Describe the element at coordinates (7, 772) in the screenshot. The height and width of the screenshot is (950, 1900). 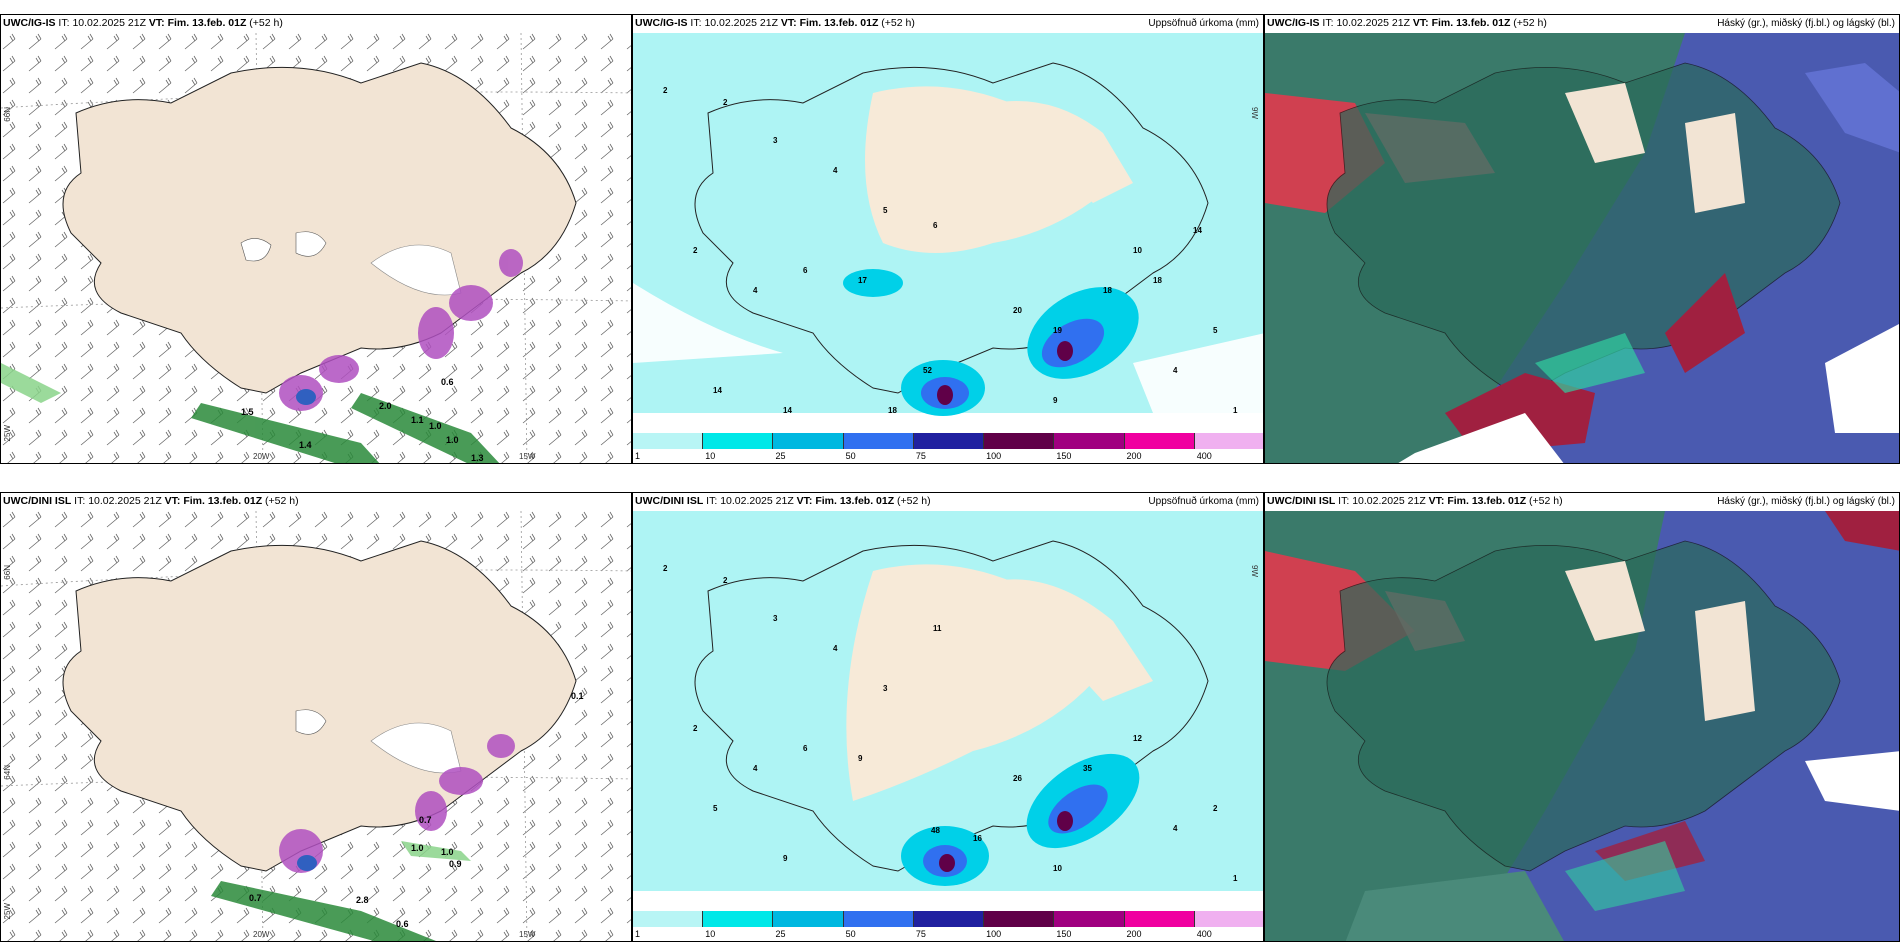
I see `lat-label-64n: 64N` at that location.